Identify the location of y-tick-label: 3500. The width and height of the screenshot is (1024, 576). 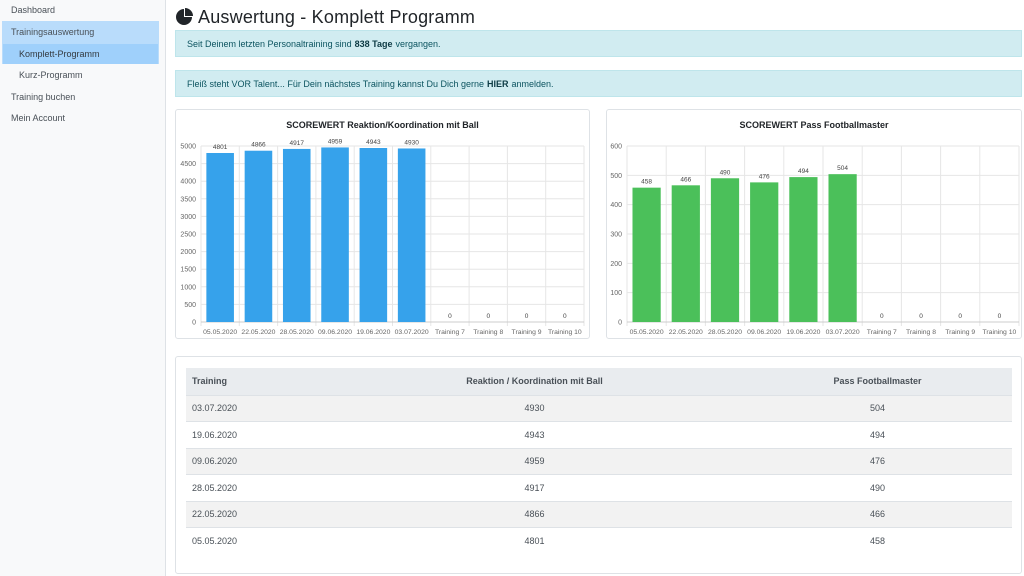
(188, 199).